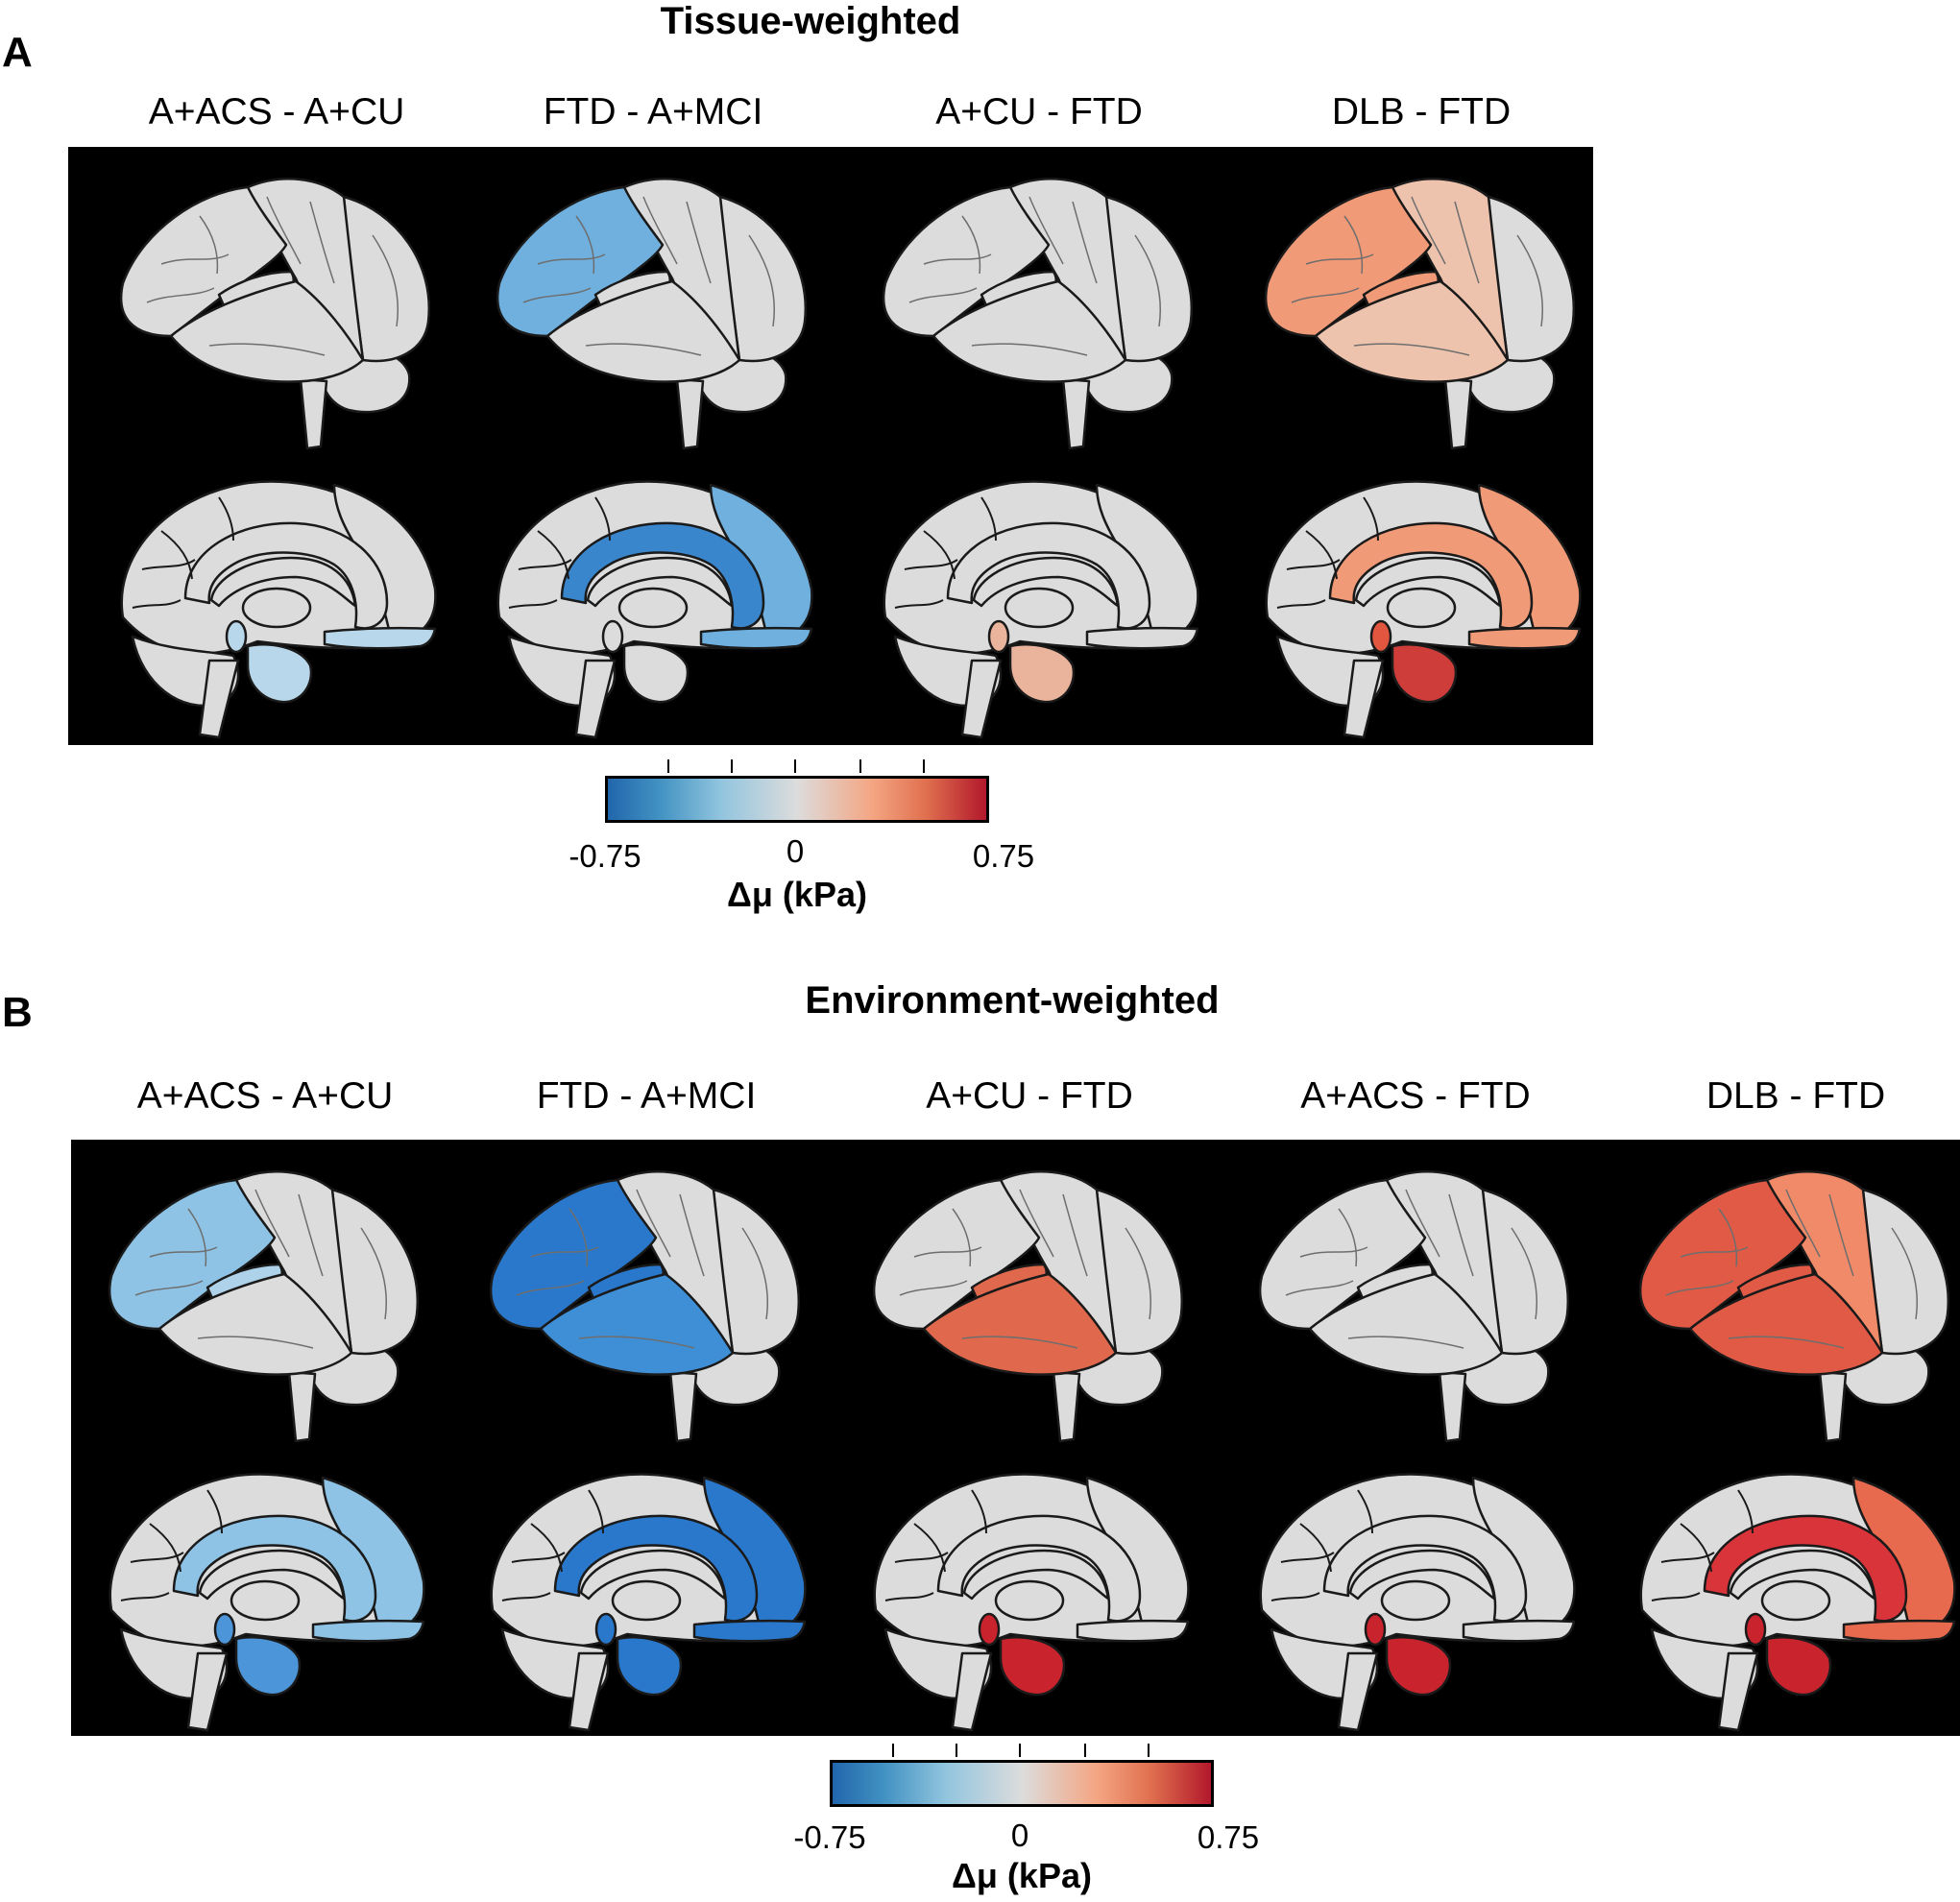 The image size is (1960, 1902). Describe the element at coordinates (1415, 1096) in the screenshot. I see `column-label: A+ACS - FTD` at that location.